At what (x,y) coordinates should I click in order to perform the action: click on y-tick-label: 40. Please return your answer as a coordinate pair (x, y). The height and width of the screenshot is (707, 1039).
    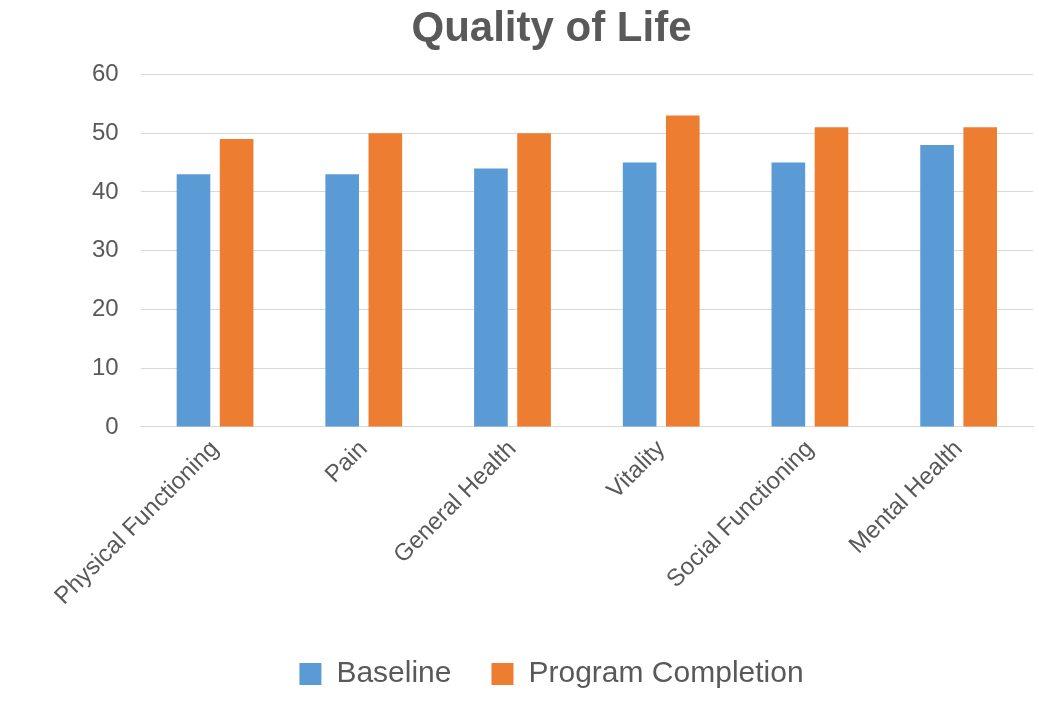
    Looking at the image, I should click on (105, 190).